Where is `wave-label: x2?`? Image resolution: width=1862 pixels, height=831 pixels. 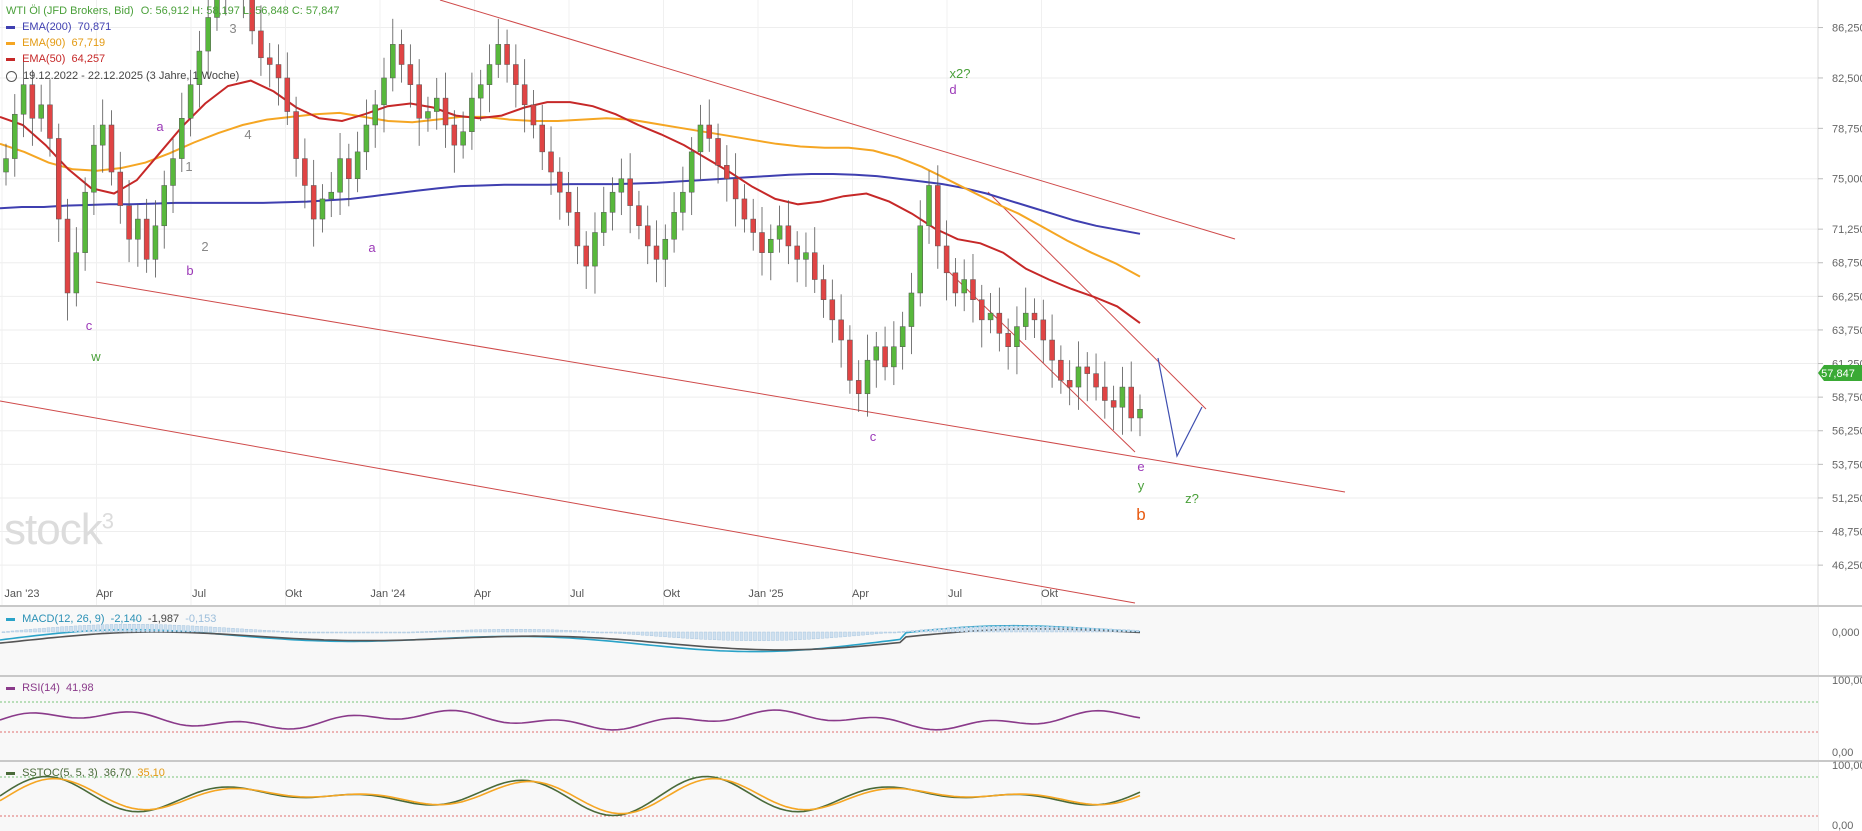
wave-label: x2? is located at coordinates (960, 73).